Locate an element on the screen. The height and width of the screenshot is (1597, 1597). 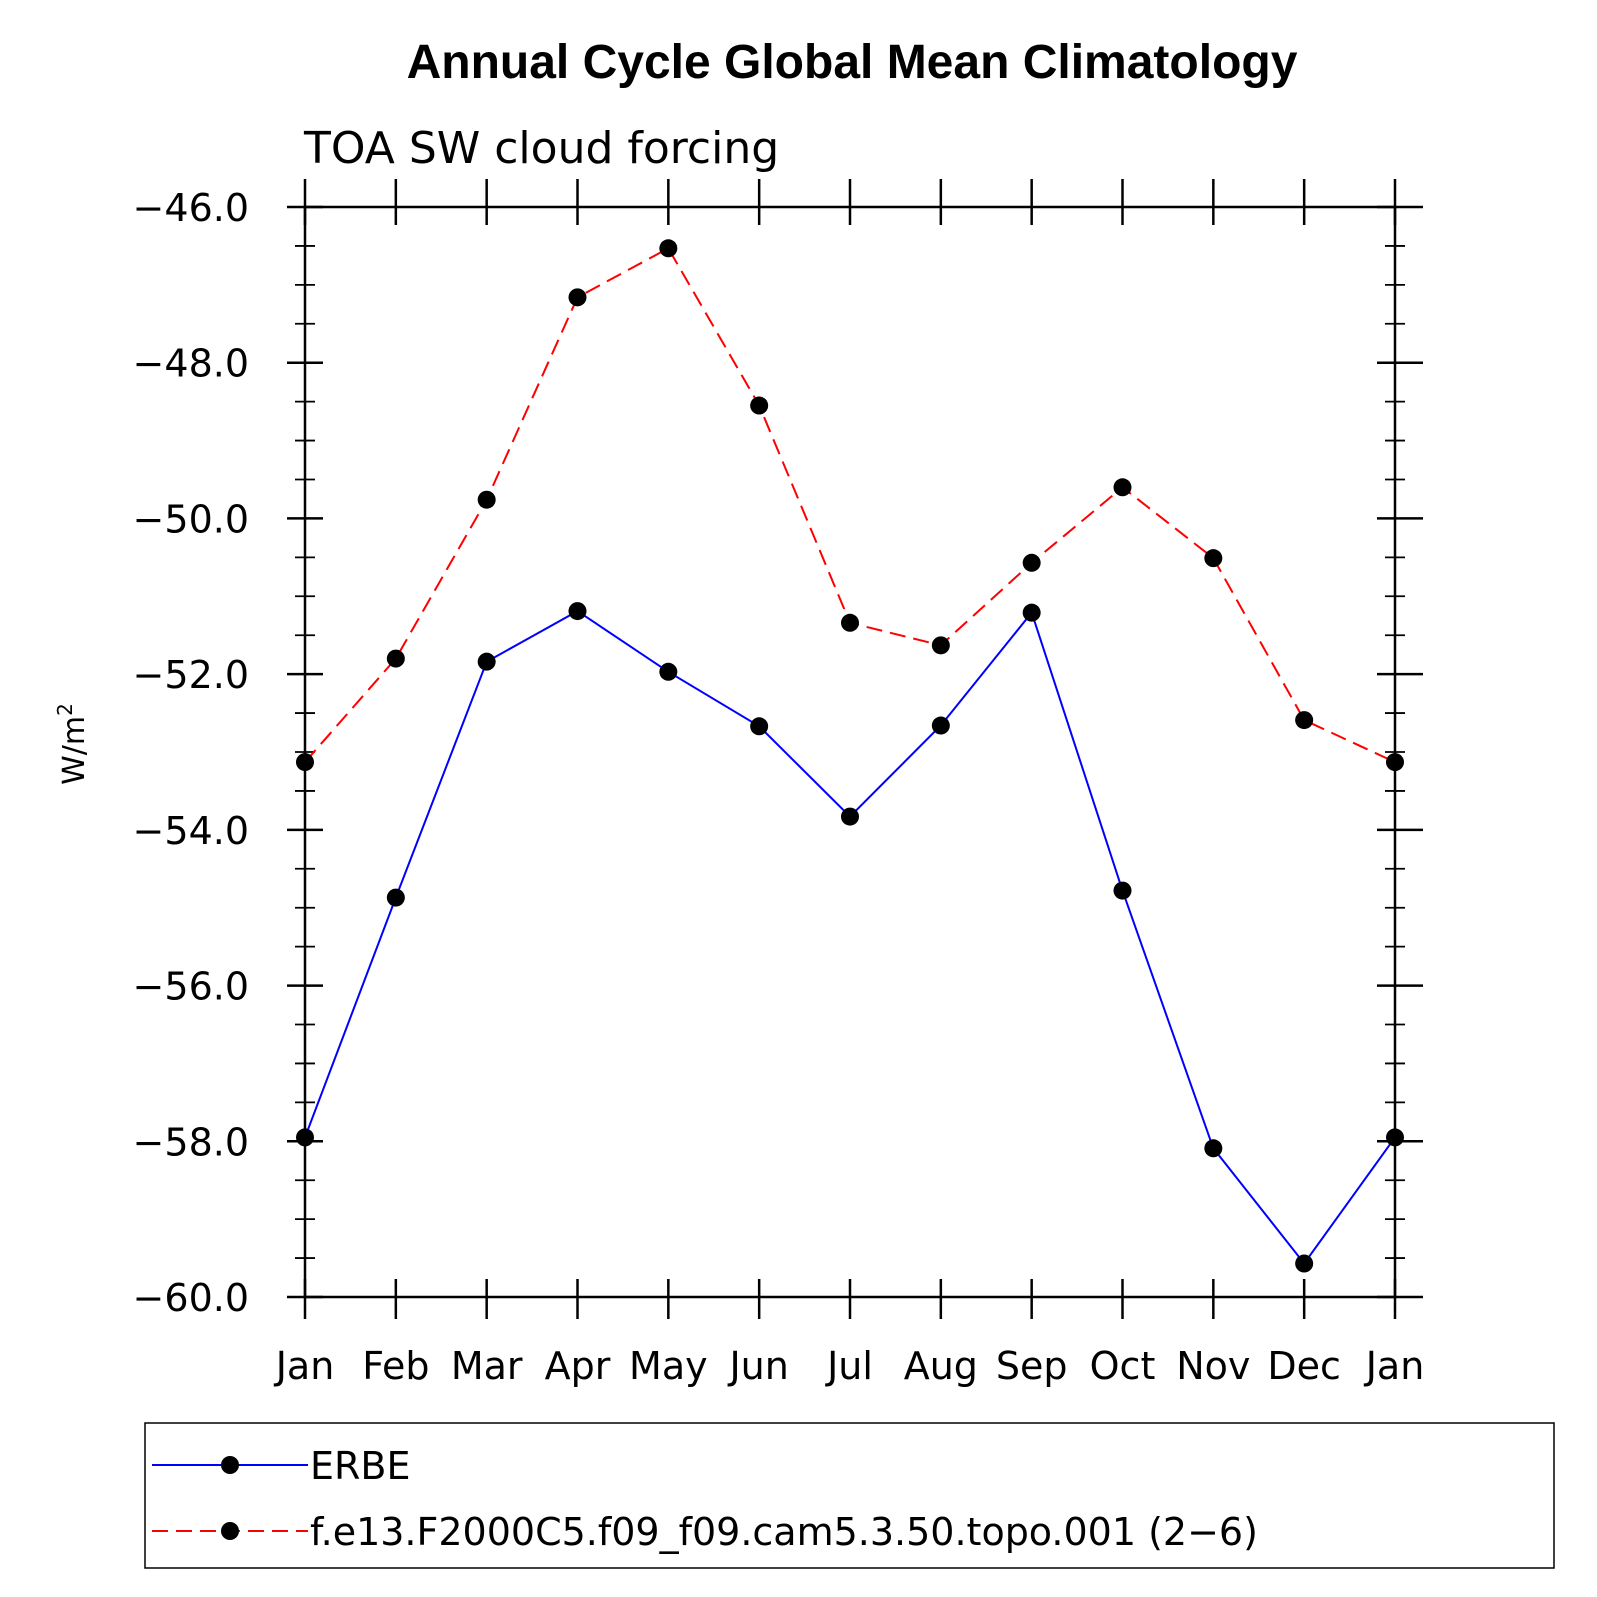
x-tick-label: Mar is located at coordinates (487, 1366).